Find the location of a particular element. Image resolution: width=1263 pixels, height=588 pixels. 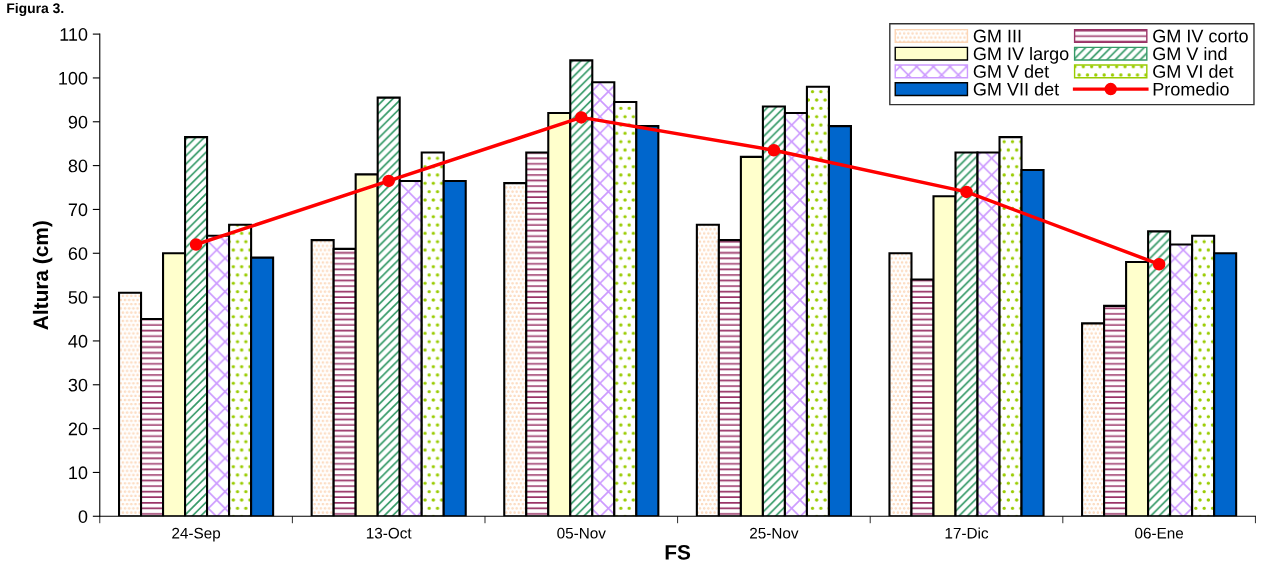

y-tick-label: 100 is located at coordinates (73, 78).